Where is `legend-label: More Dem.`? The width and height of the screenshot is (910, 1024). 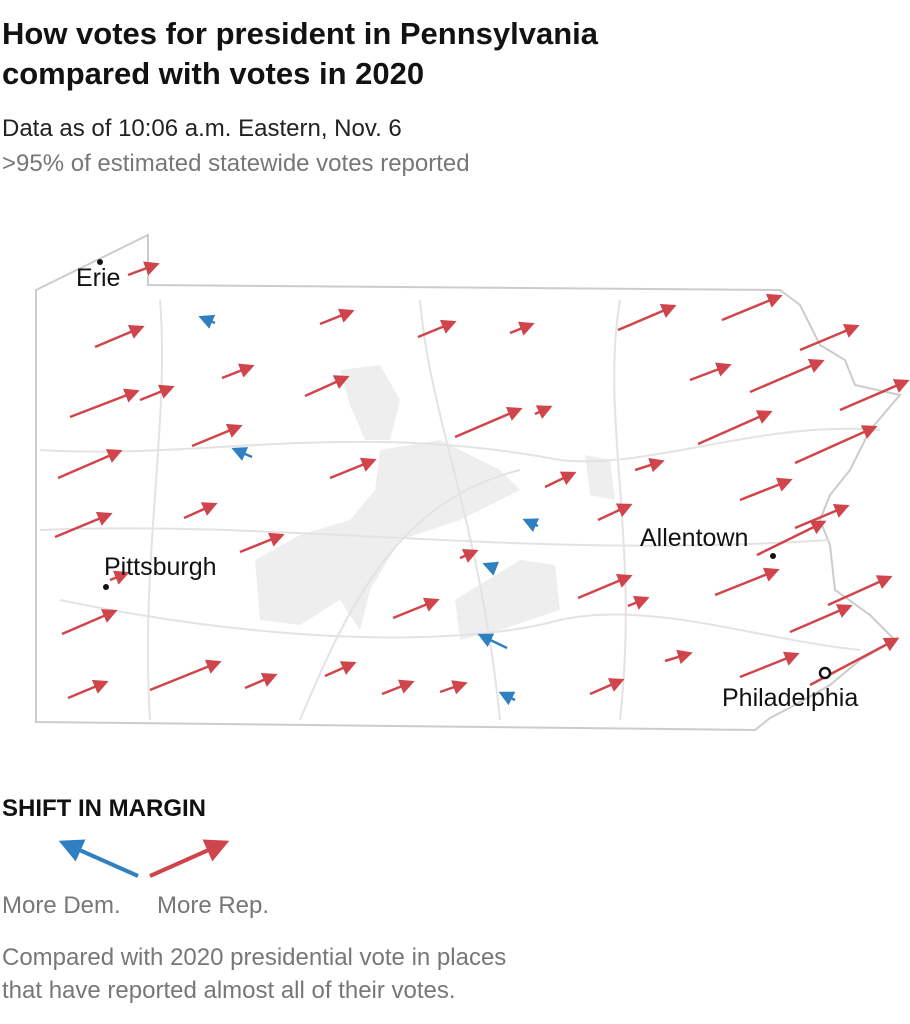
legend-label: More Dem. is located at coordinates (61, 905).